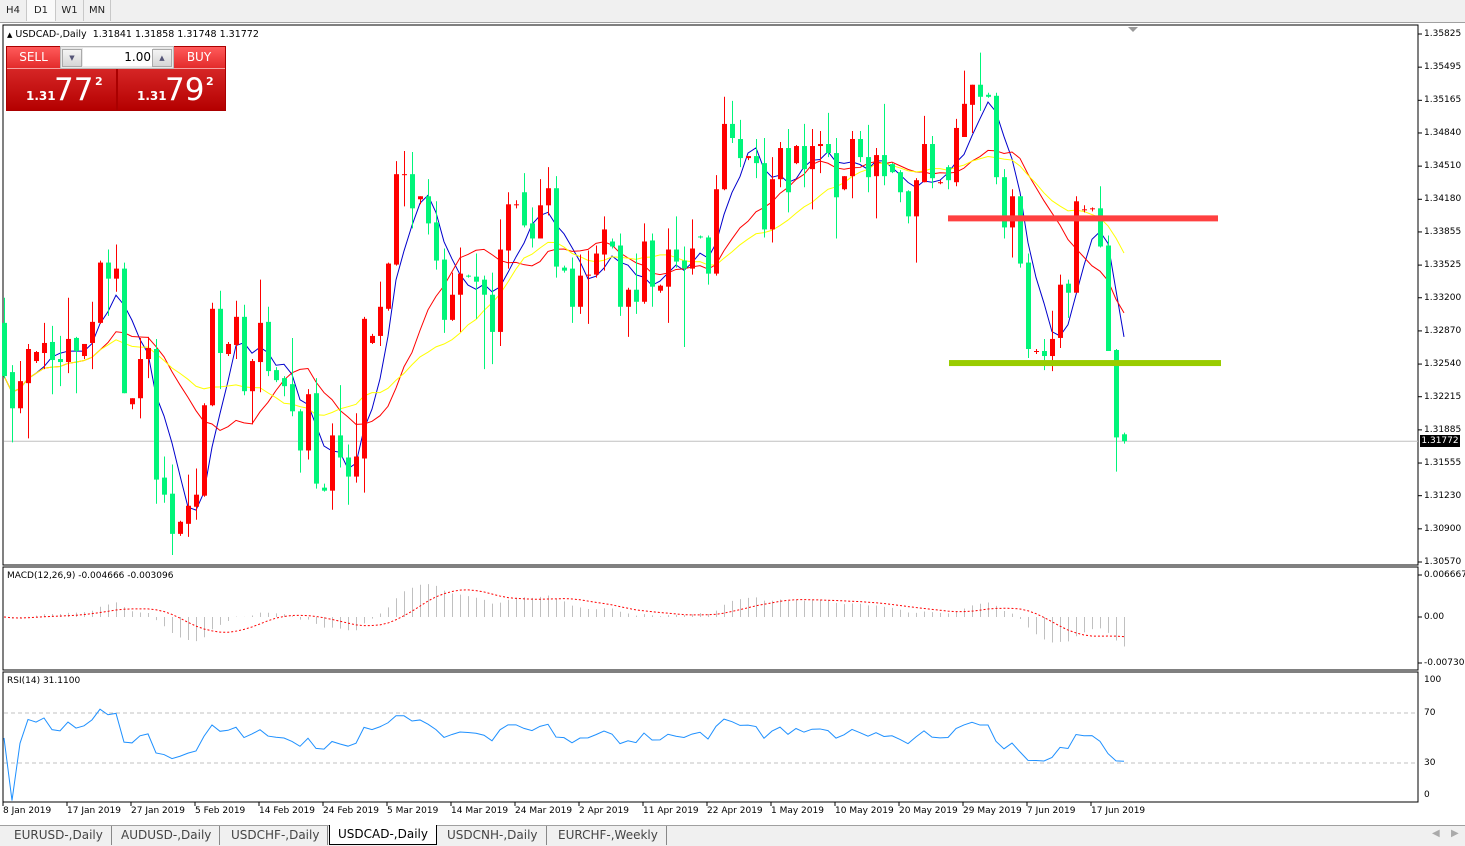 This screenshot has width=1465, height=846. Describe the element at coordinates (1443, 34) in the screenshot. I see `price-axis-label: 1.35825` at that location.